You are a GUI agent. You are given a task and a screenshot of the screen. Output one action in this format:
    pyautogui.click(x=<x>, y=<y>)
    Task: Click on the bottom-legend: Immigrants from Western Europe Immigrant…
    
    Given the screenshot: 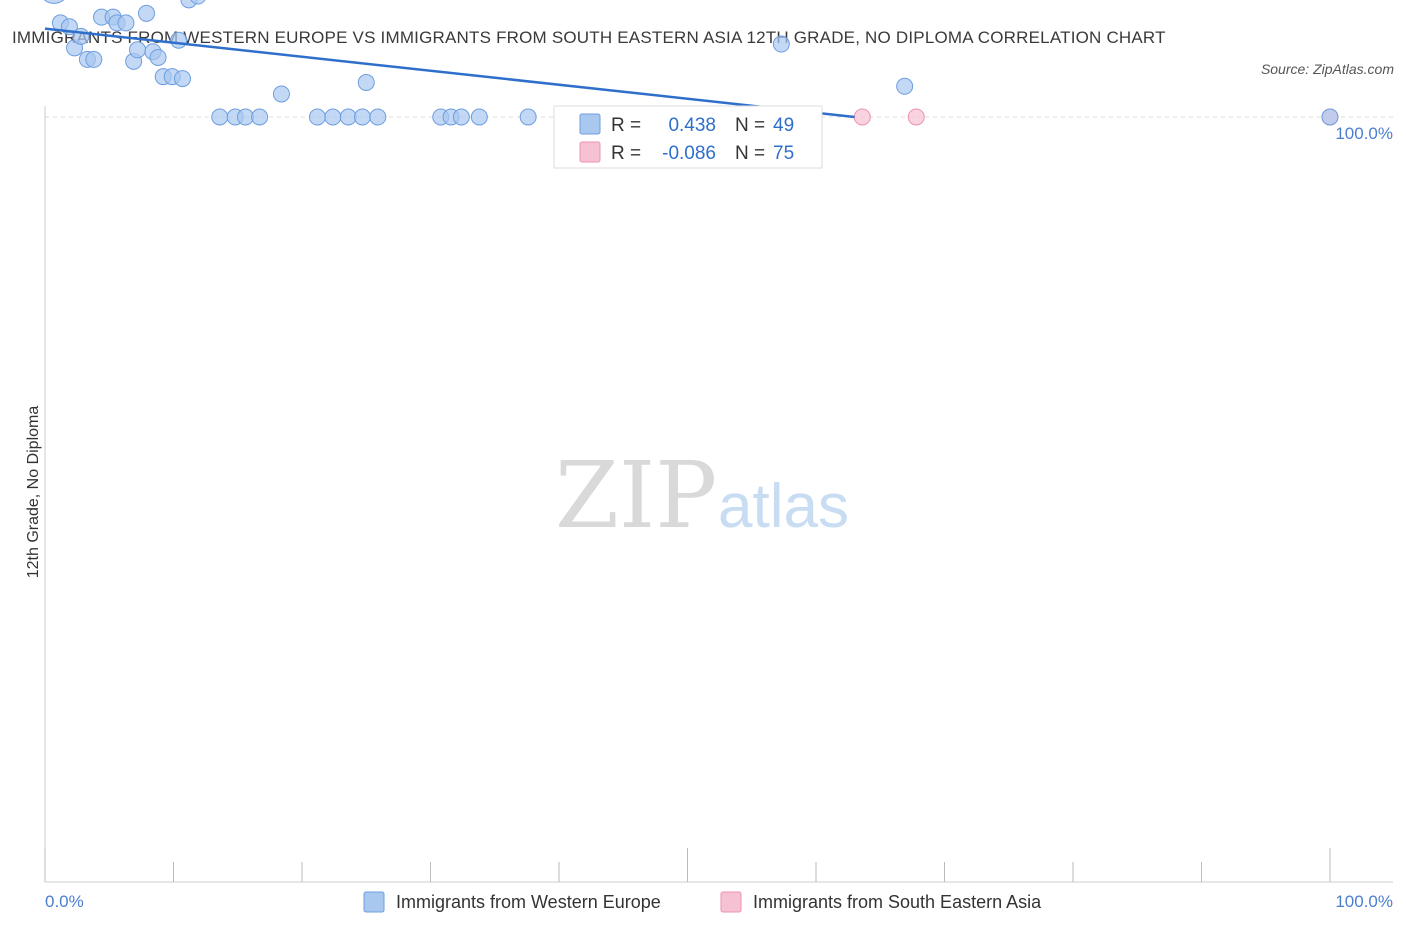 What is the action you would take?
    pyautogui.click(x=702, y=902)
    